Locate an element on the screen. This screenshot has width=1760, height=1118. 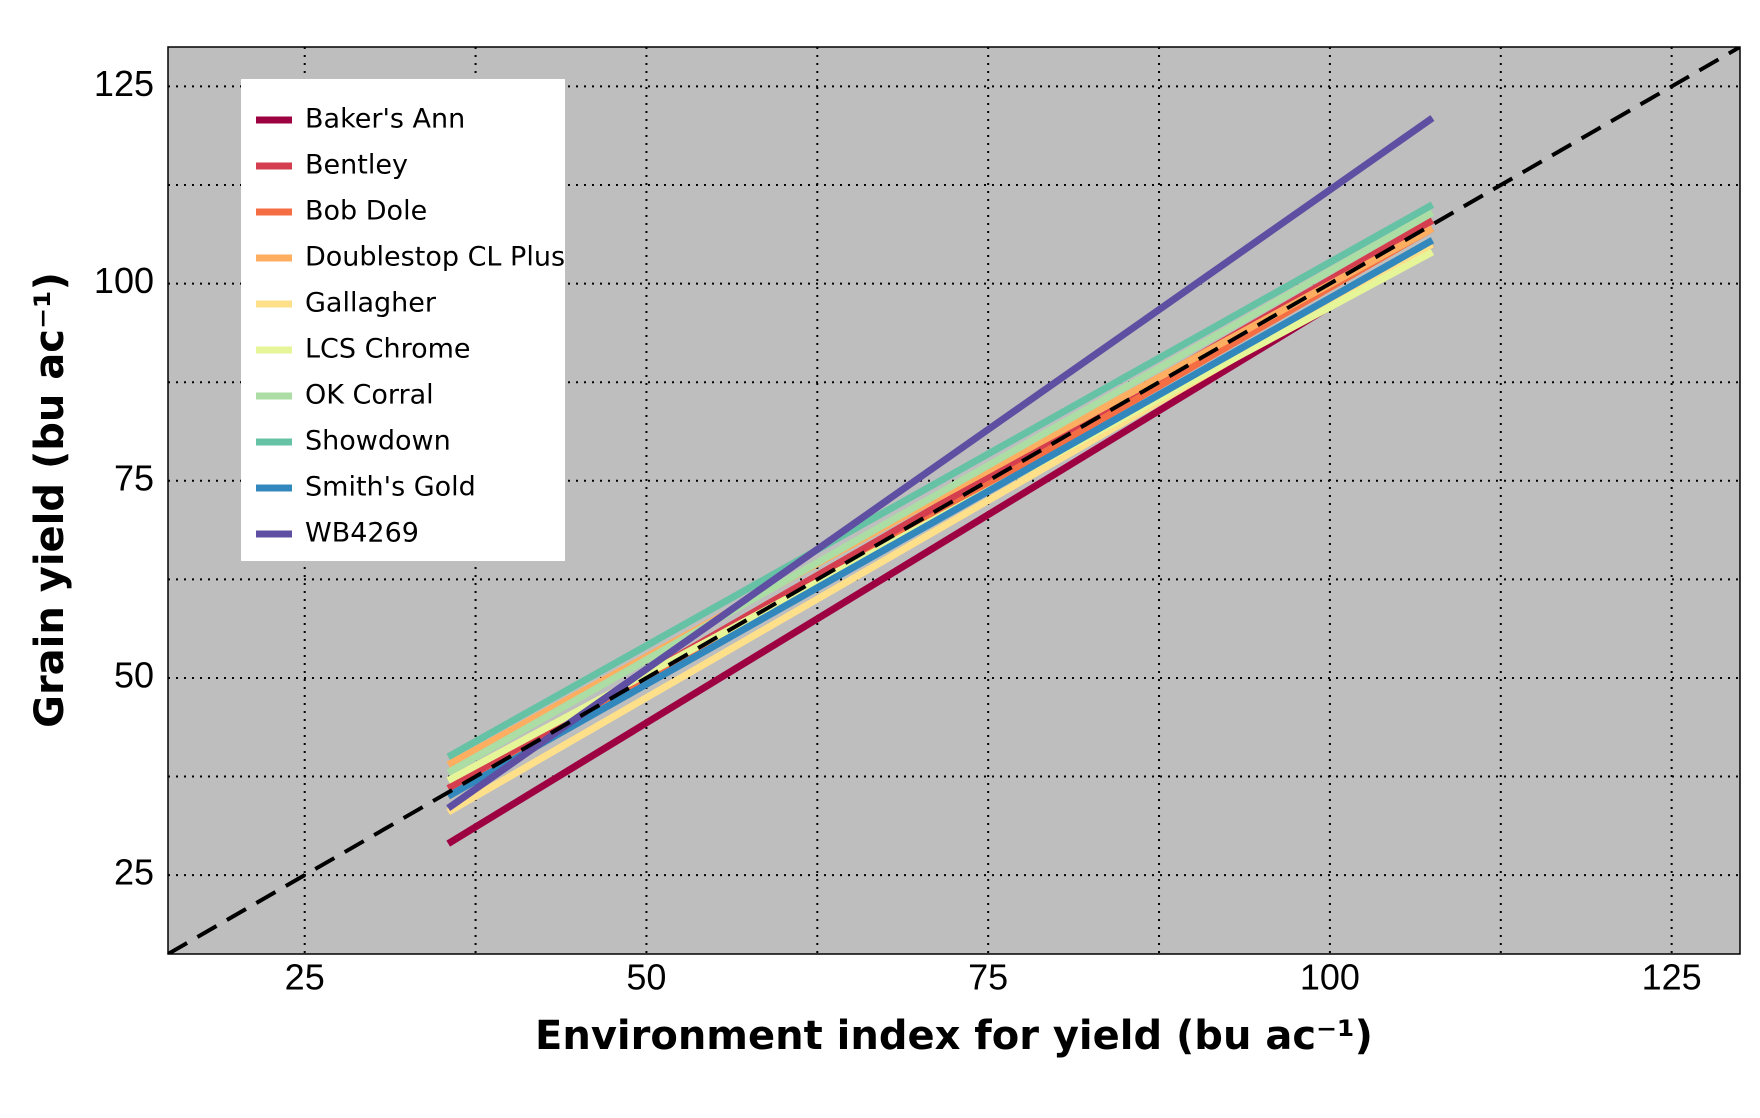
x-axis-title: Environment index for yield (bu ac⁻¹) is located at coordinates (954, 1036).